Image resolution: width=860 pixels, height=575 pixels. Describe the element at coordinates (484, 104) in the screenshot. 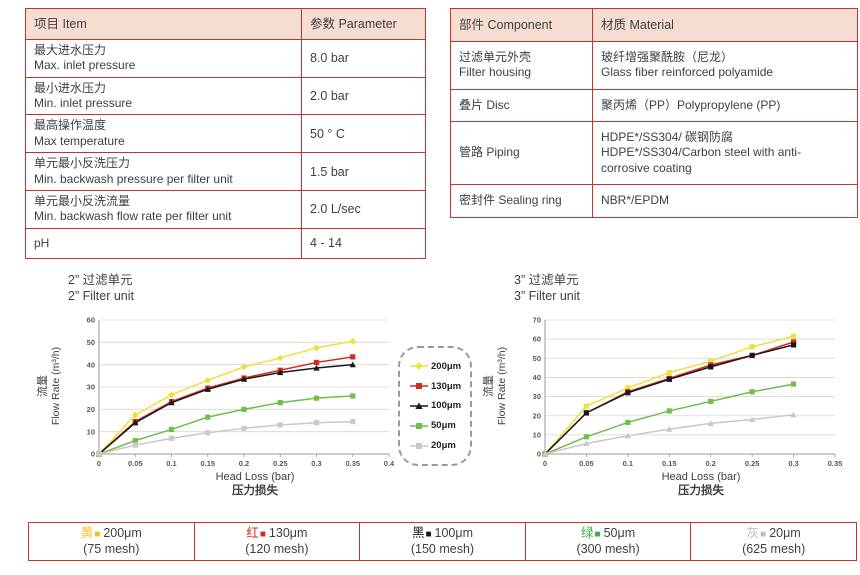

I see `component-label-zh: 叠片 Disc` at that location.